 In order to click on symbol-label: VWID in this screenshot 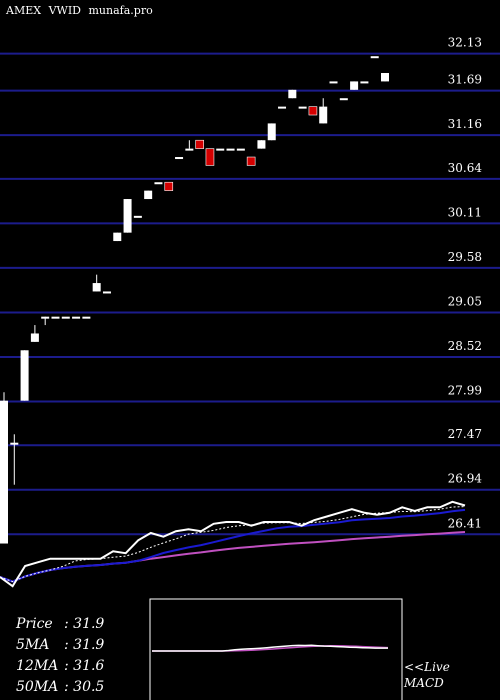, I will do `click(65, 10)`.